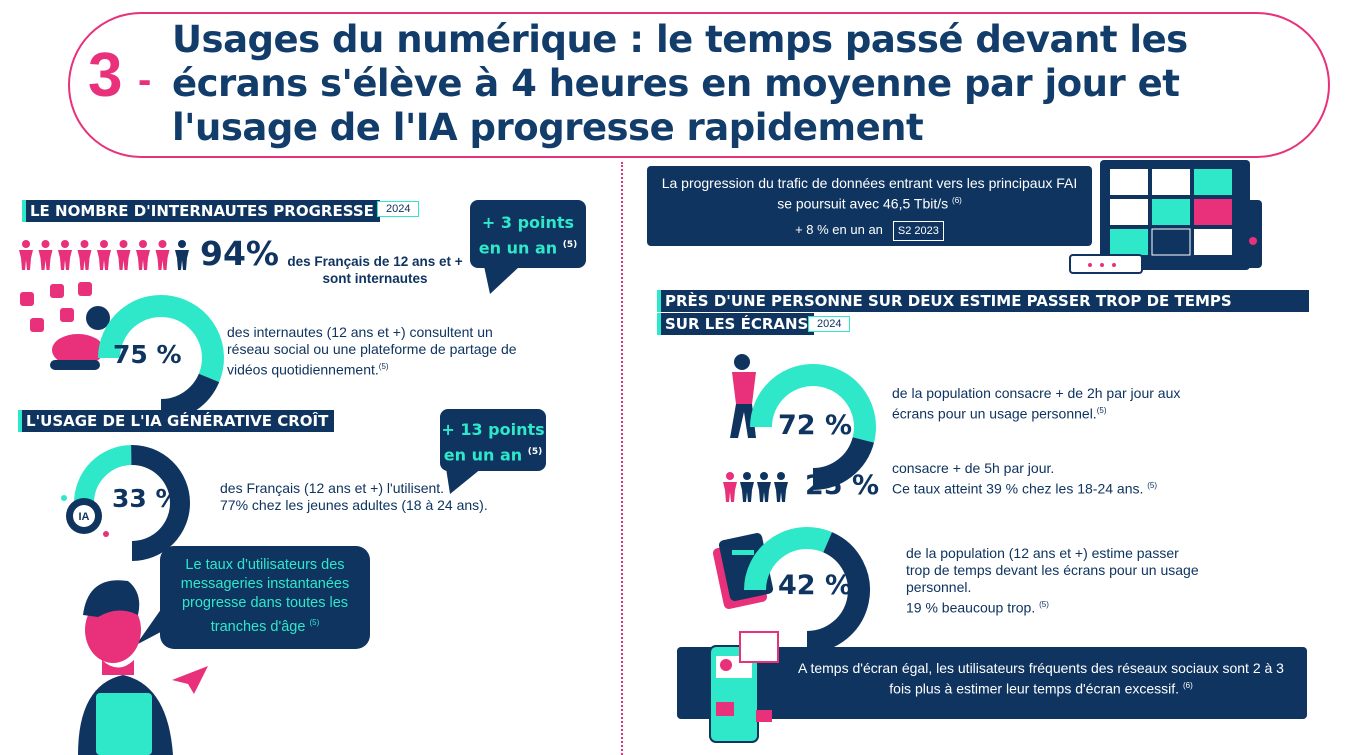 The width and height of the screenshot is (1345, 755). Describe the element at coordinates (743, 396) in the screenshot. I see `person-phone-illustration` at that location.